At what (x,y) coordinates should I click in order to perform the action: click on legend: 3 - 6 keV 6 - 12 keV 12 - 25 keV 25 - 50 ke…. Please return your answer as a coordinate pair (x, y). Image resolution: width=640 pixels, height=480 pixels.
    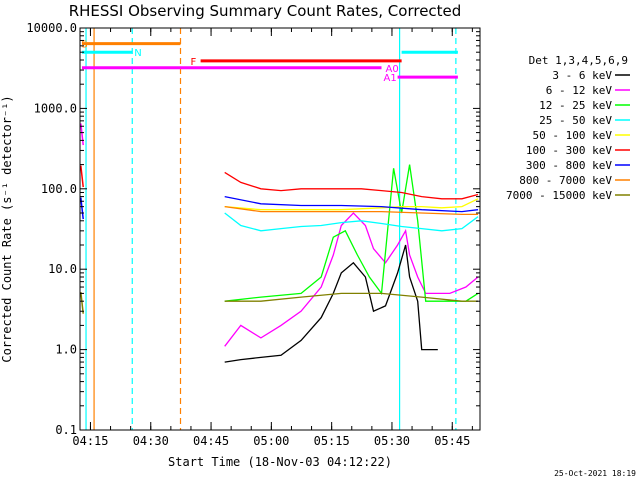
    Looking at the image, I should click on (568, 135).